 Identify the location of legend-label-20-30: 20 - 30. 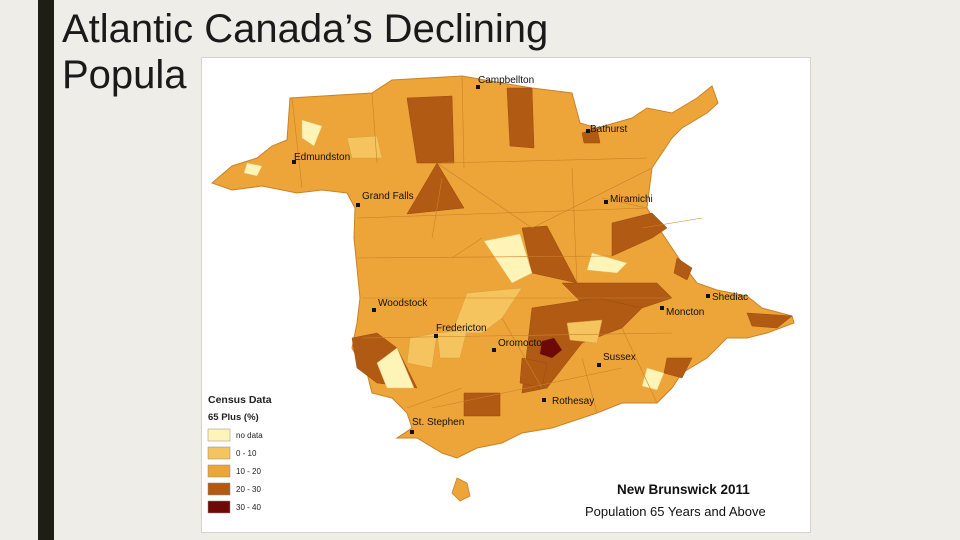
(248, 489).